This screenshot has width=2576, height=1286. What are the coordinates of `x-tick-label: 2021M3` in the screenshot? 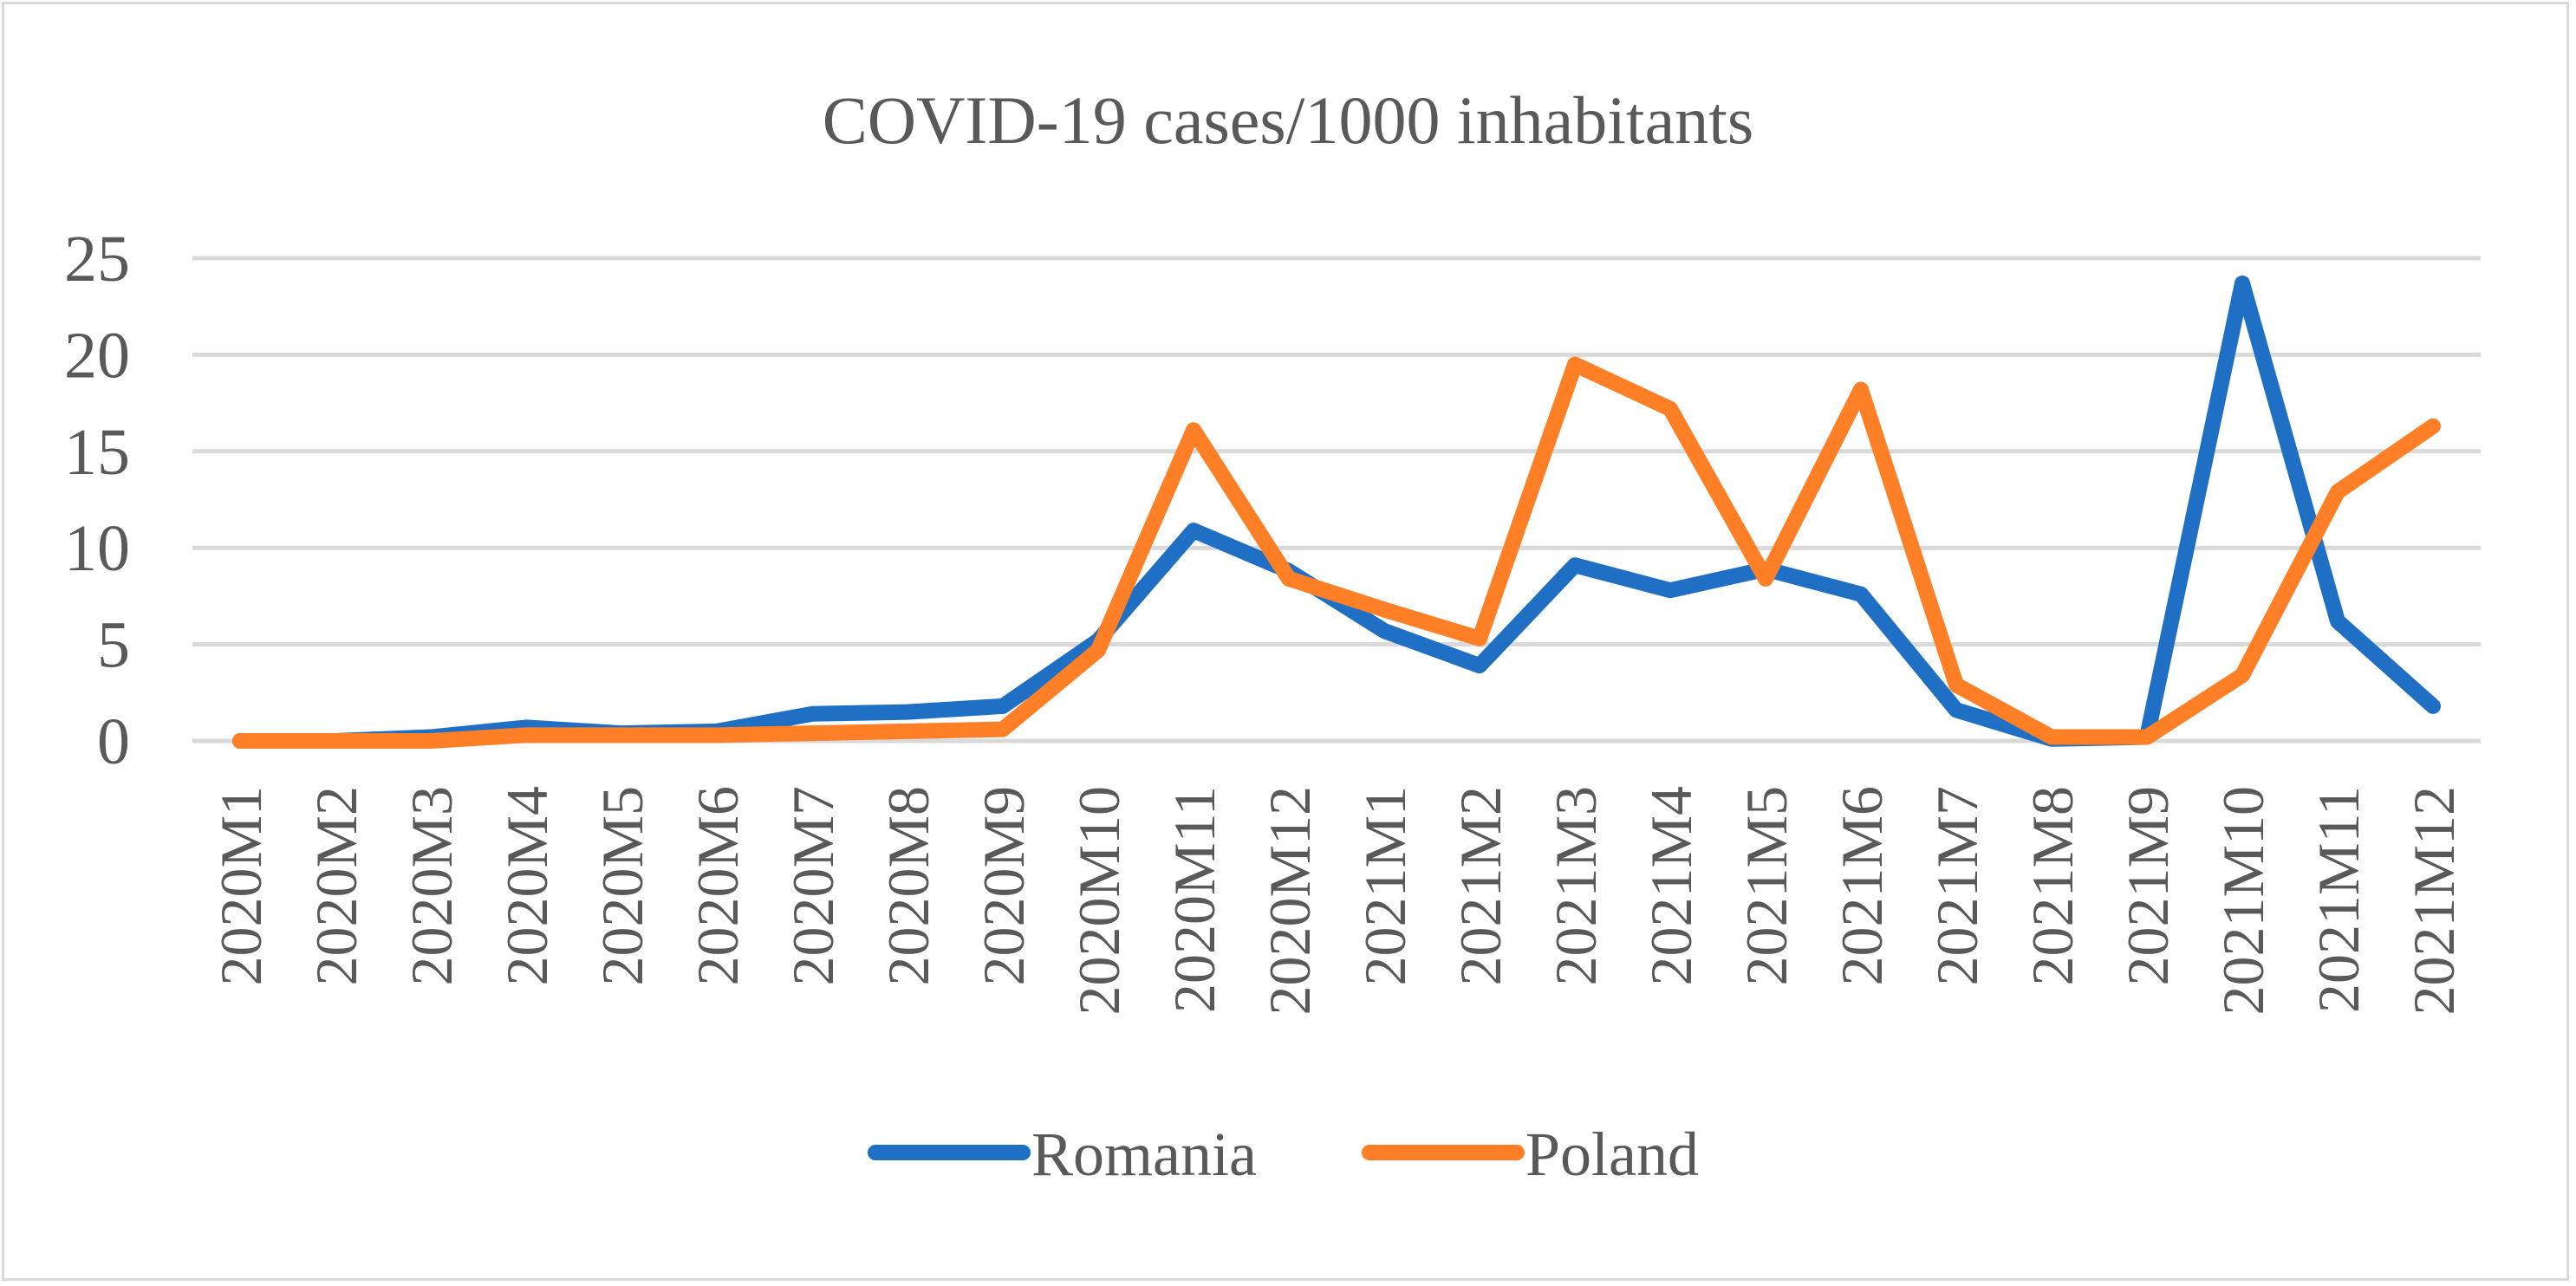 It's located at (1576, 885).